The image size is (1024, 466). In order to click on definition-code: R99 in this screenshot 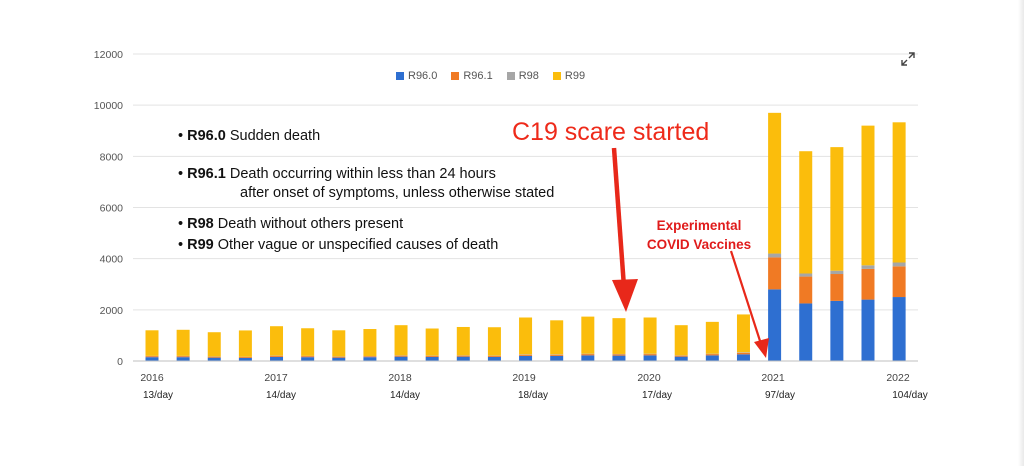, I will do `click(200, 245)`.